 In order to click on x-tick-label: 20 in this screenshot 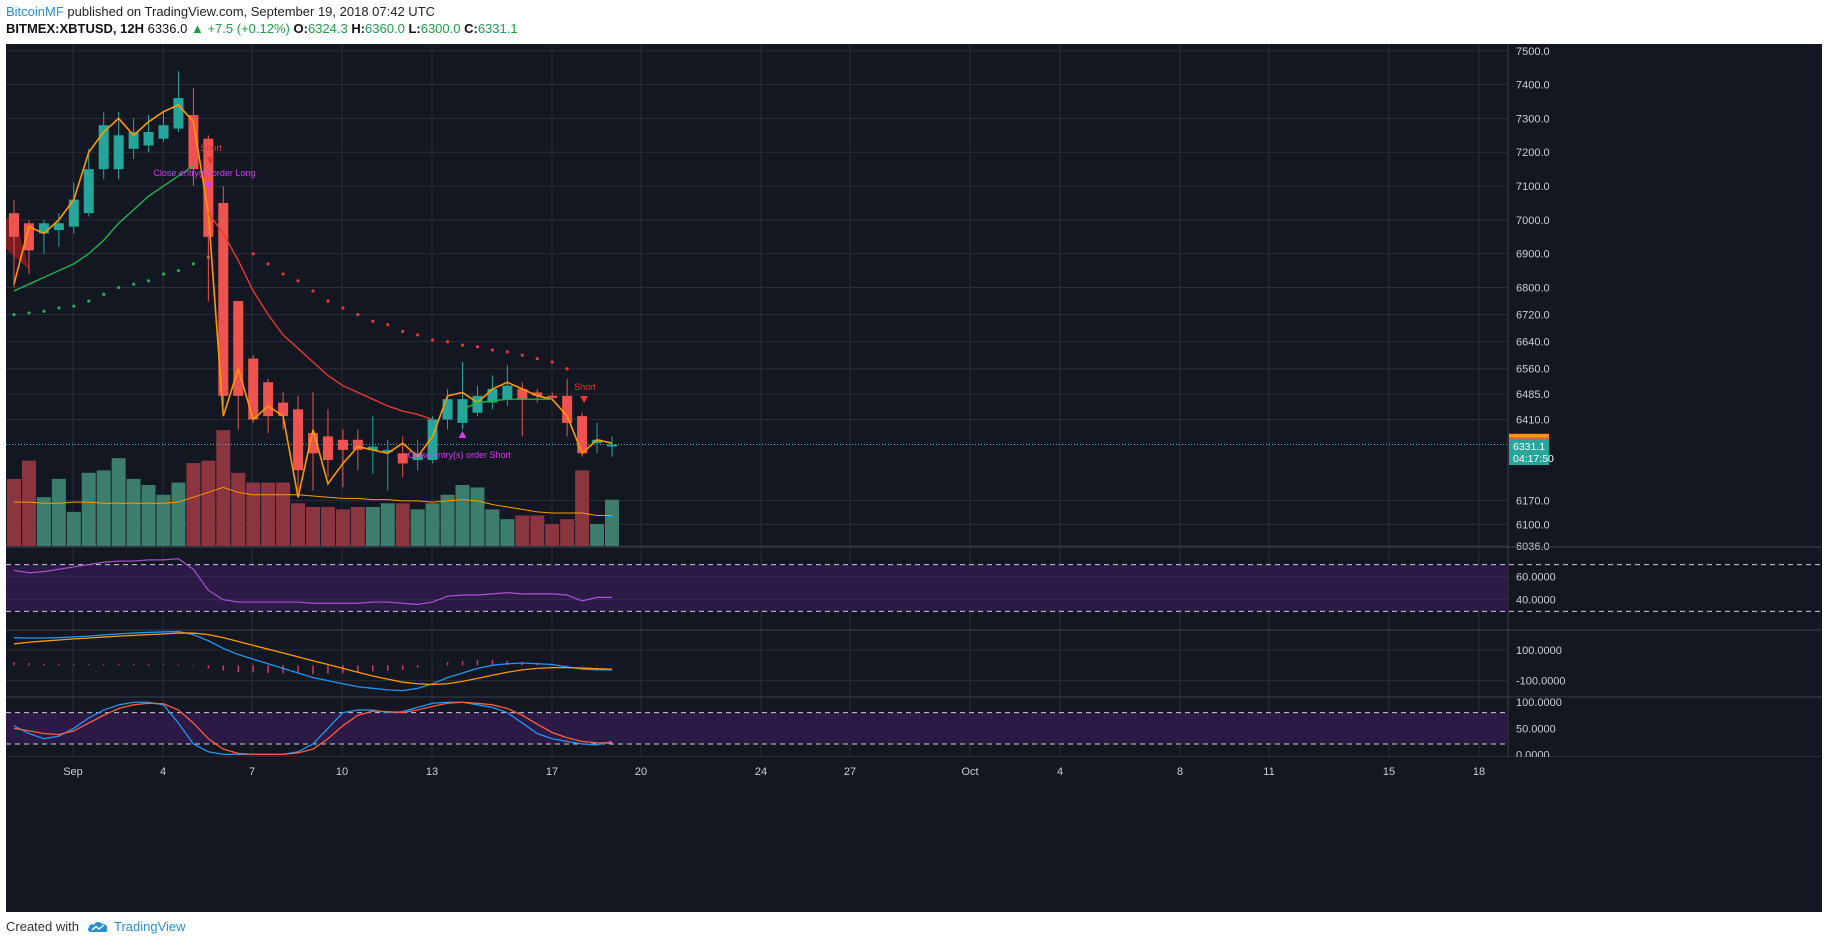, I will do `click(641, 772)`.